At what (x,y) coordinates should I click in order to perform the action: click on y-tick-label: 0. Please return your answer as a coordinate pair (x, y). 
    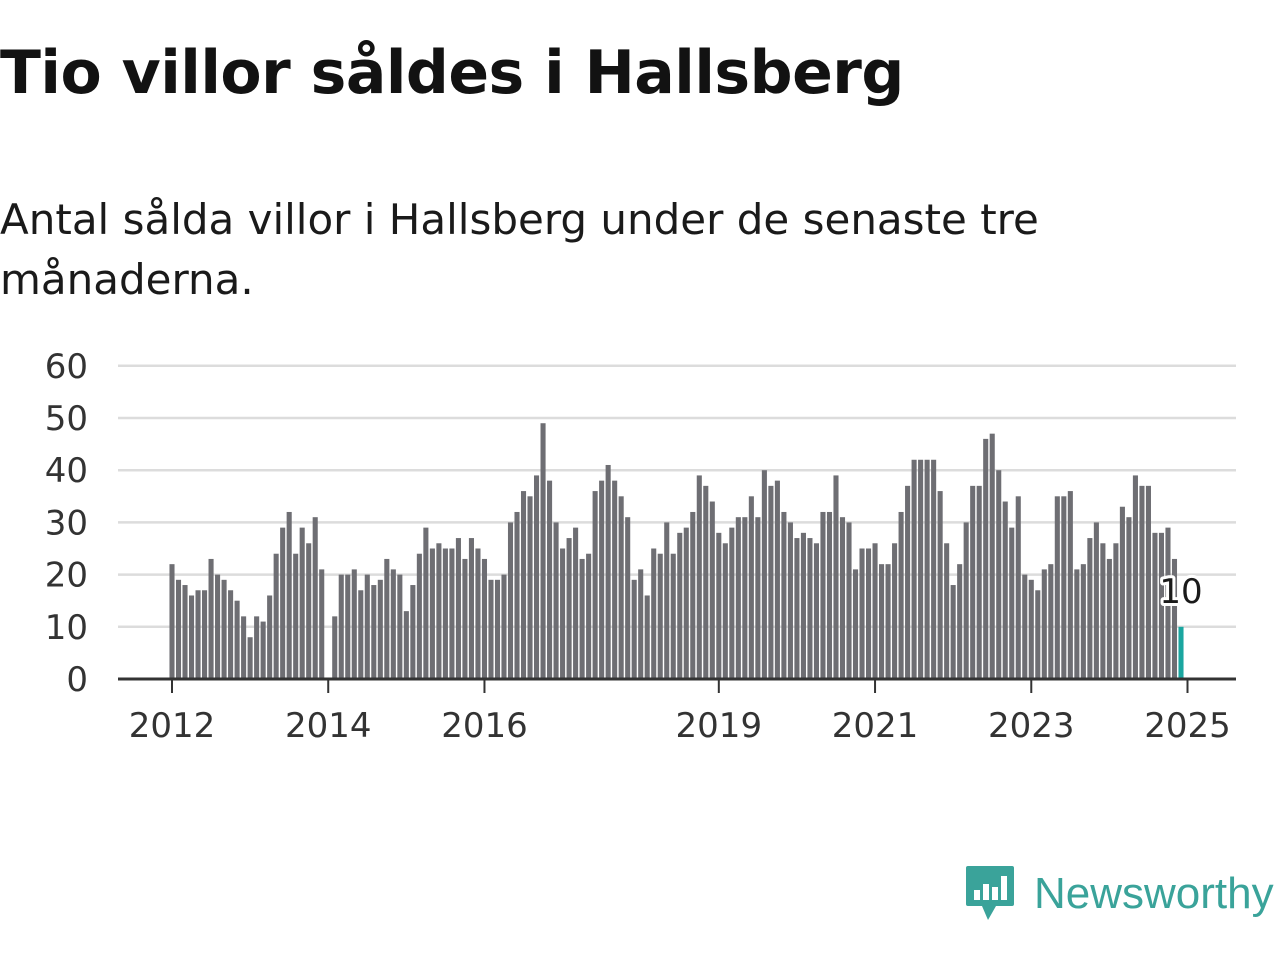
    Looking at the image, I should click on (77, 680).